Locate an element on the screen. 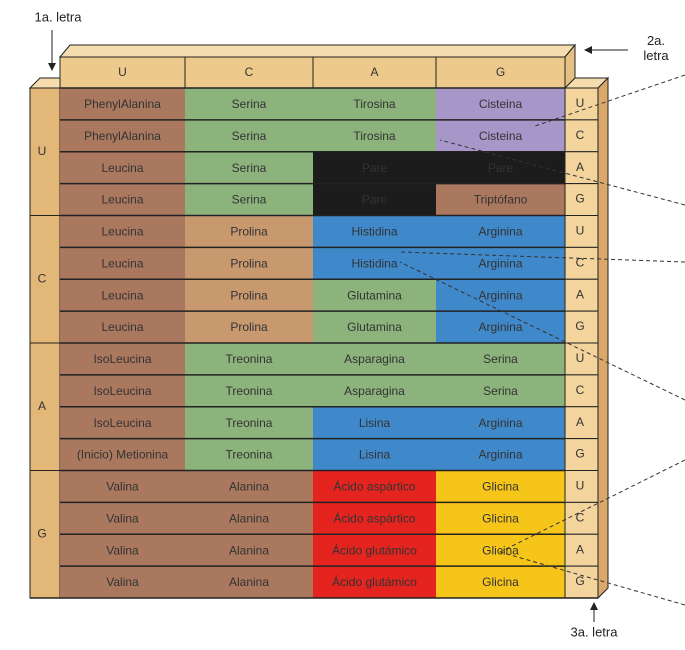 The image size is (685, 650). amino-acid: Ácido glutámico is located at coordinates (374, 581).